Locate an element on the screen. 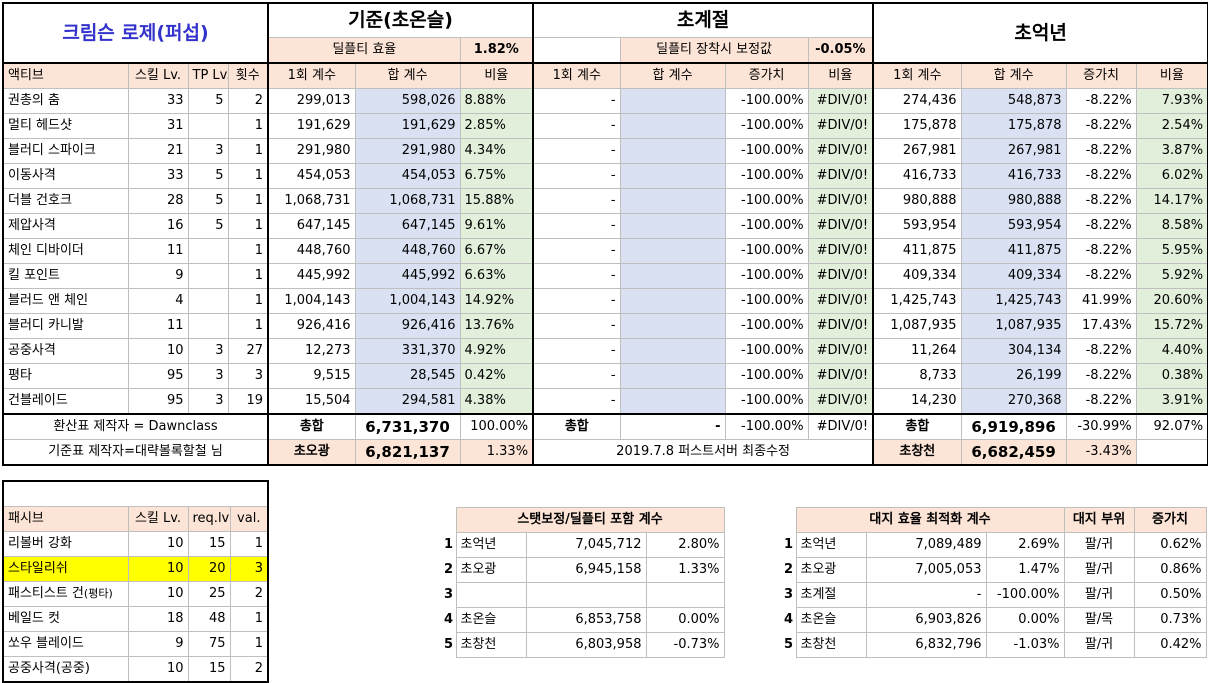 Image resolution: width=1208 pixels, height=683 pixels. choeok-inc: 17.43% is located at coordinates (1101, 325).